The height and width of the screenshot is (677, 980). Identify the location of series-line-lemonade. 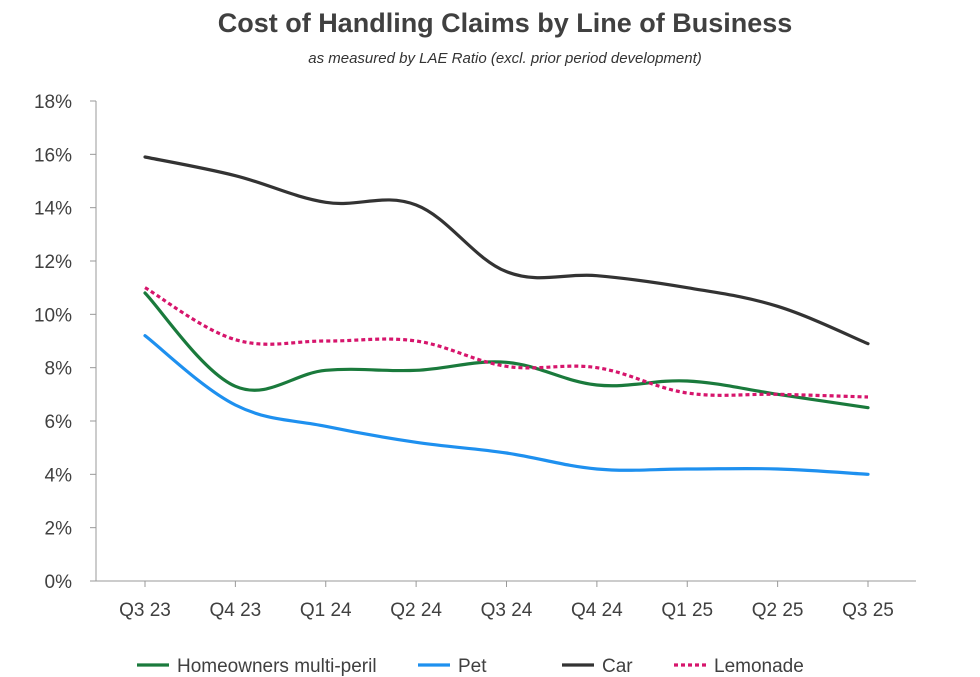
(506, 342).